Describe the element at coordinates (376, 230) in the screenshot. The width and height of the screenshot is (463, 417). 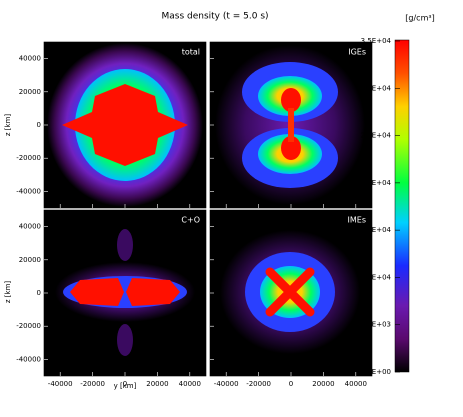
I see `colorbar-tick-label: 1.5E+04` at that location.